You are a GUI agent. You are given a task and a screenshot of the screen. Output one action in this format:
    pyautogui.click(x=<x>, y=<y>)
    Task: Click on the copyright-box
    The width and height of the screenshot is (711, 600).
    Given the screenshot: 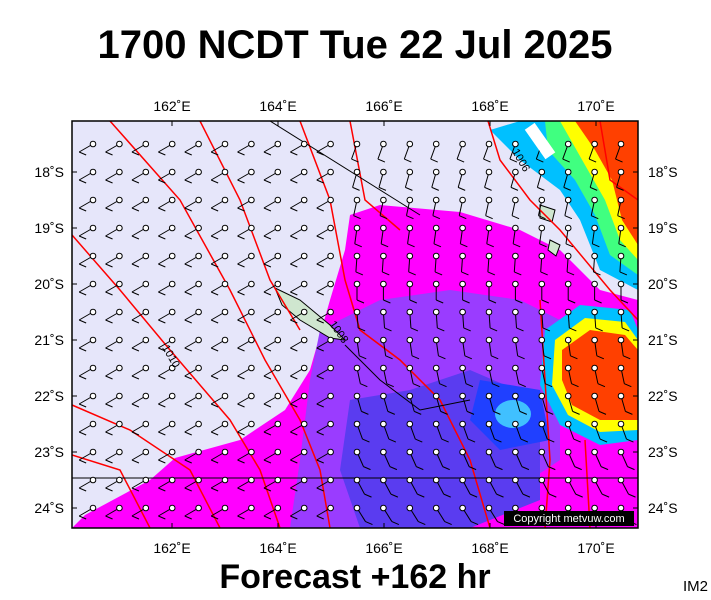 What is the action you would take?
    pyautogui.click(x=569, y=518)
    